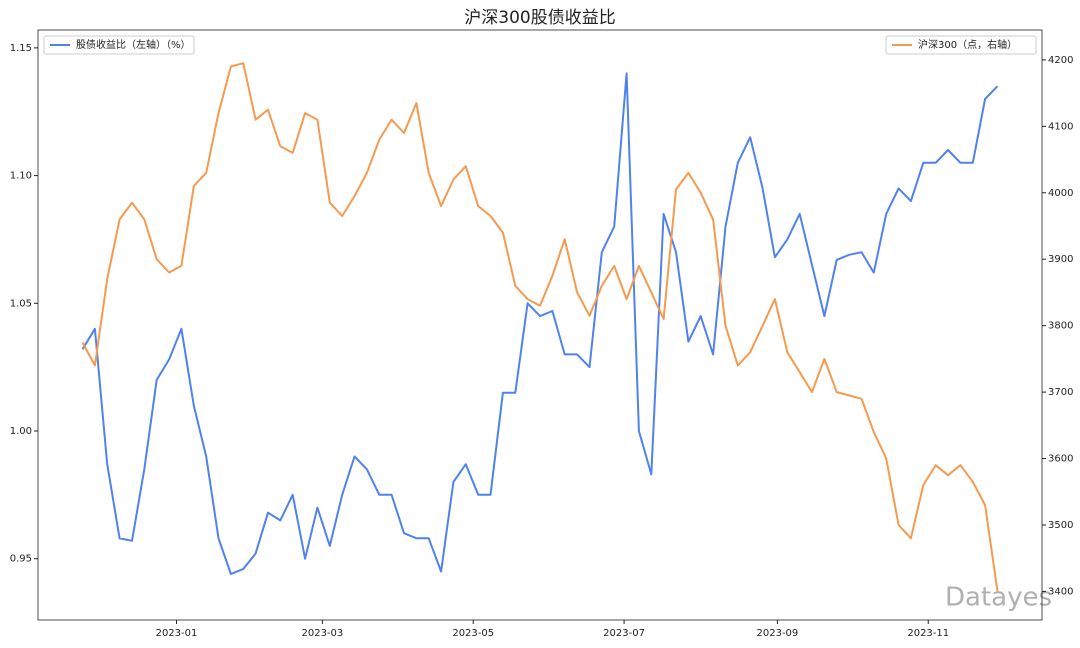 The width and height of the screenshot is (1080, 648). I want to click on x-tick-label: 2023-07, so click(624, 633).